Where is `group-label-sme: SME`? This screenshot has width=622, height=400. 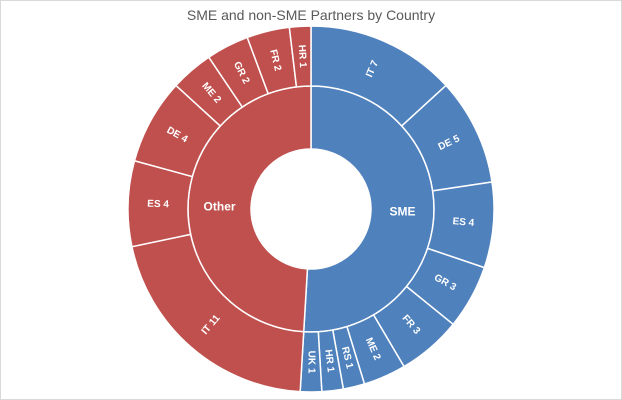 group-label-sme: SME is located at coordinates (402, 212).